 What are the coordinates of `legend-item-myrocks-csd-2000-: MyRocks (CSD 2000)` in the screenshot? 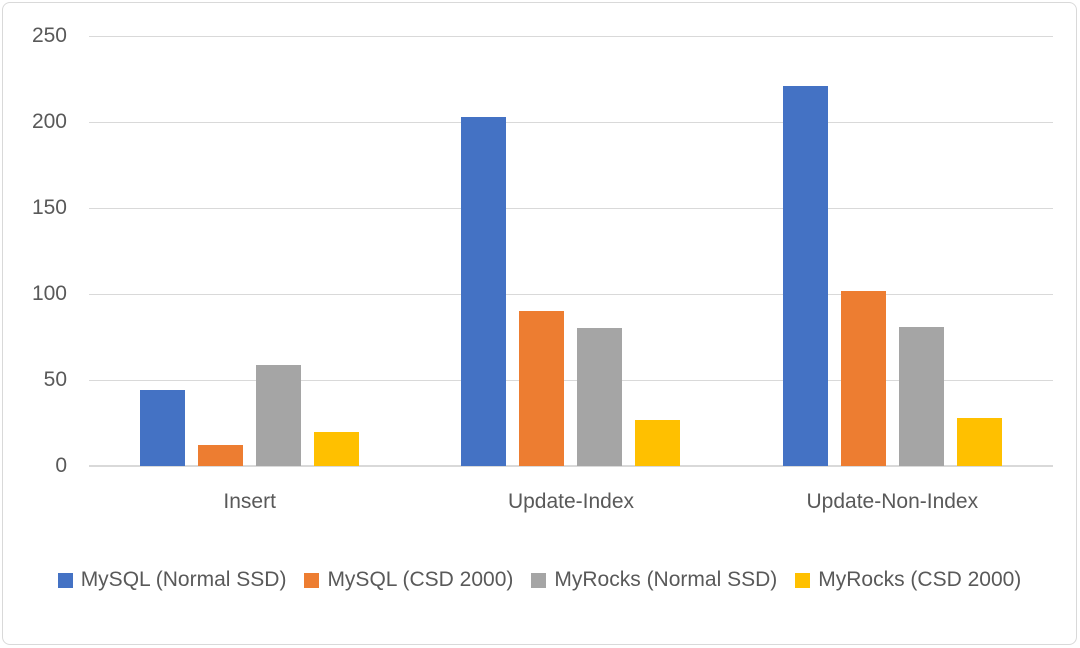 It's located at (908, 580).